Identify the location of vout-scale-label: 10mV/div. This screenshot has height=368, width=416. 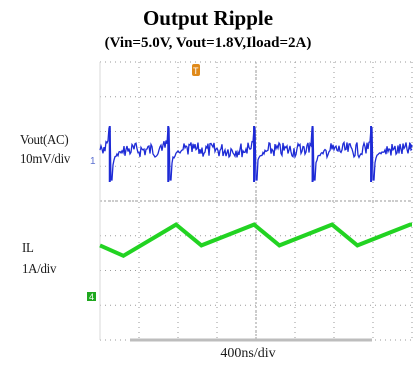
(45, 159).